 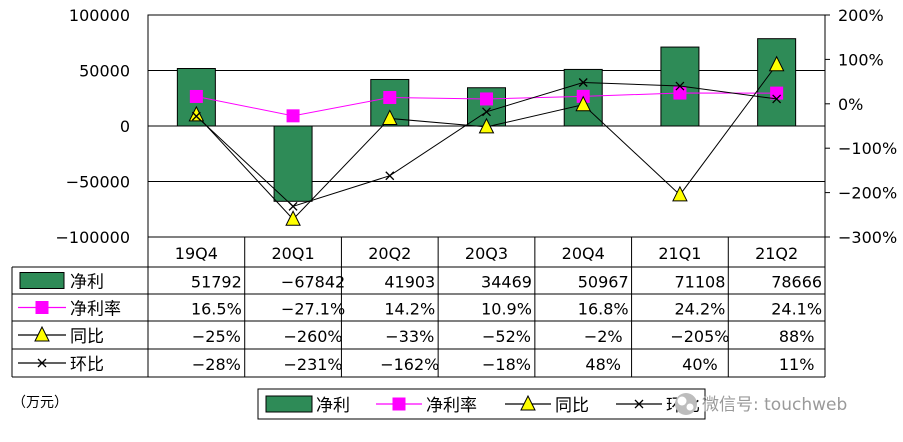 I want to click on table-cell: 16.5%, so click(x=216, y=309).